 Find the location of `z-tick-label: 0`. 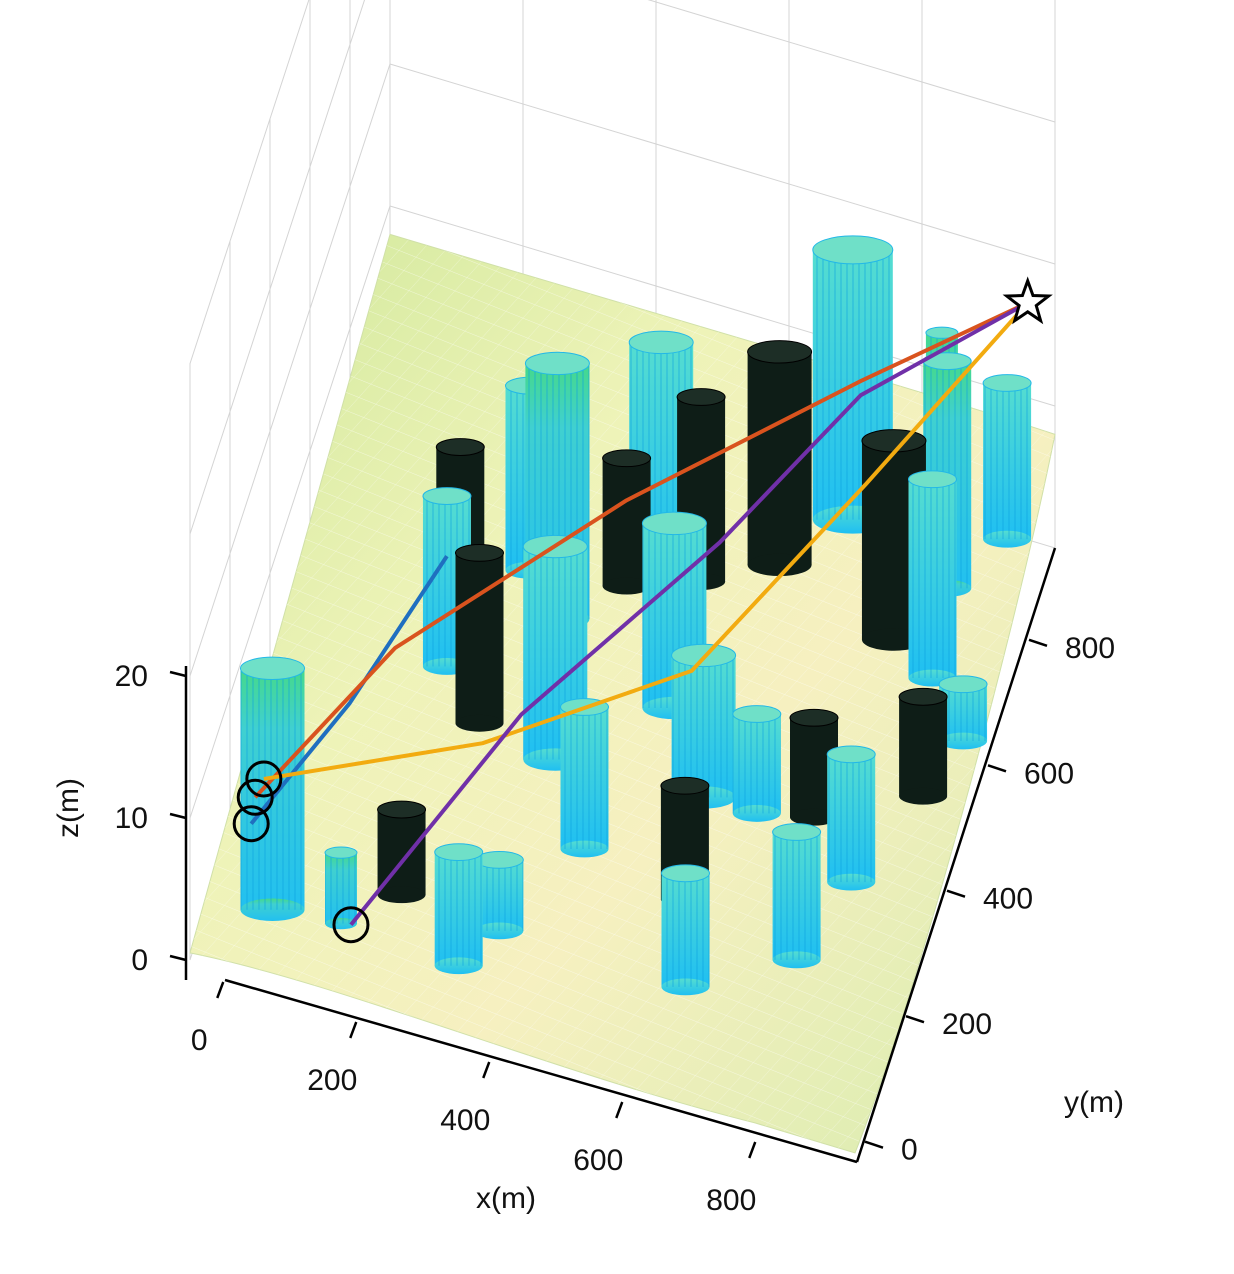

z-tick-label: 0 is located at coordinates (139, 960).